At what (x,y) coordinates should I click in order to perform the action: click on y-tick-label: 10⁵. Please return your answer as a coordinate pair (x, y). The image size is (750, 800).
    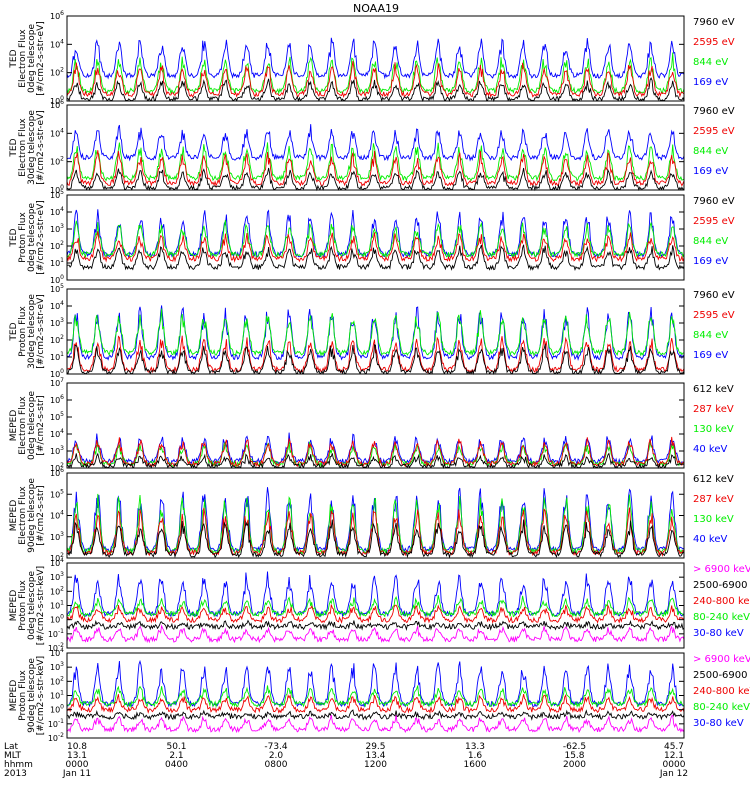
    Looking at the image, I should click on (57, 416).